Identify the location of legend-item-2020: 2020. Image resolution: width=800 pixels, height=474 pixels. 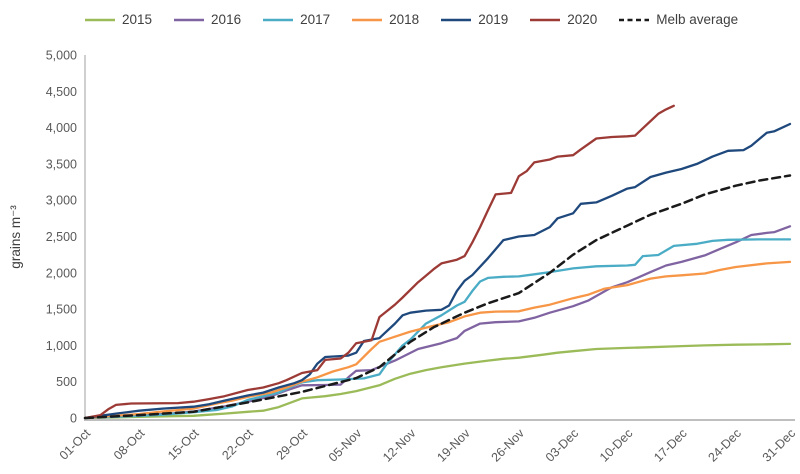
(563, 19).